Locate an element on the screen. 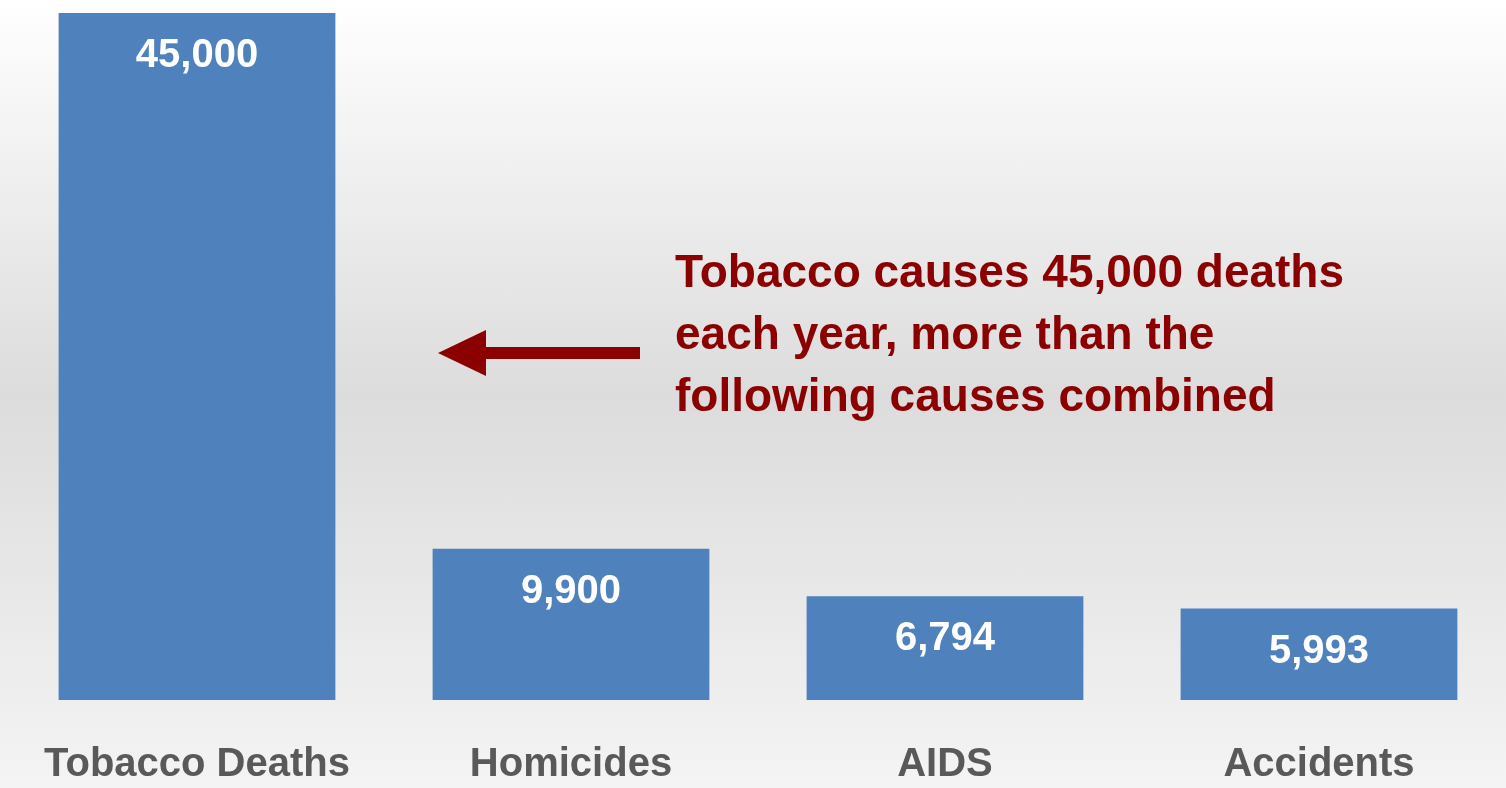  x-tick-label: Accidents is located at coordinates (1319, 762).